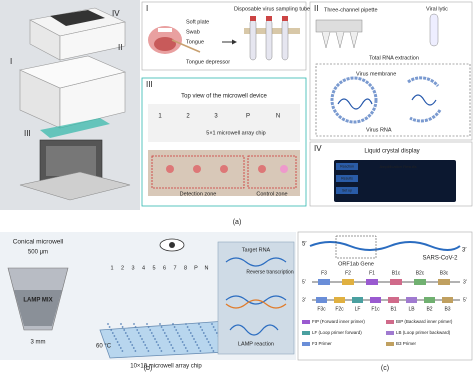 The image size is (474, 374). What do you see at coordinates (271, 194) in the screenshot?
I see `zone-label: Control zone` at bounding box center [271, 194].